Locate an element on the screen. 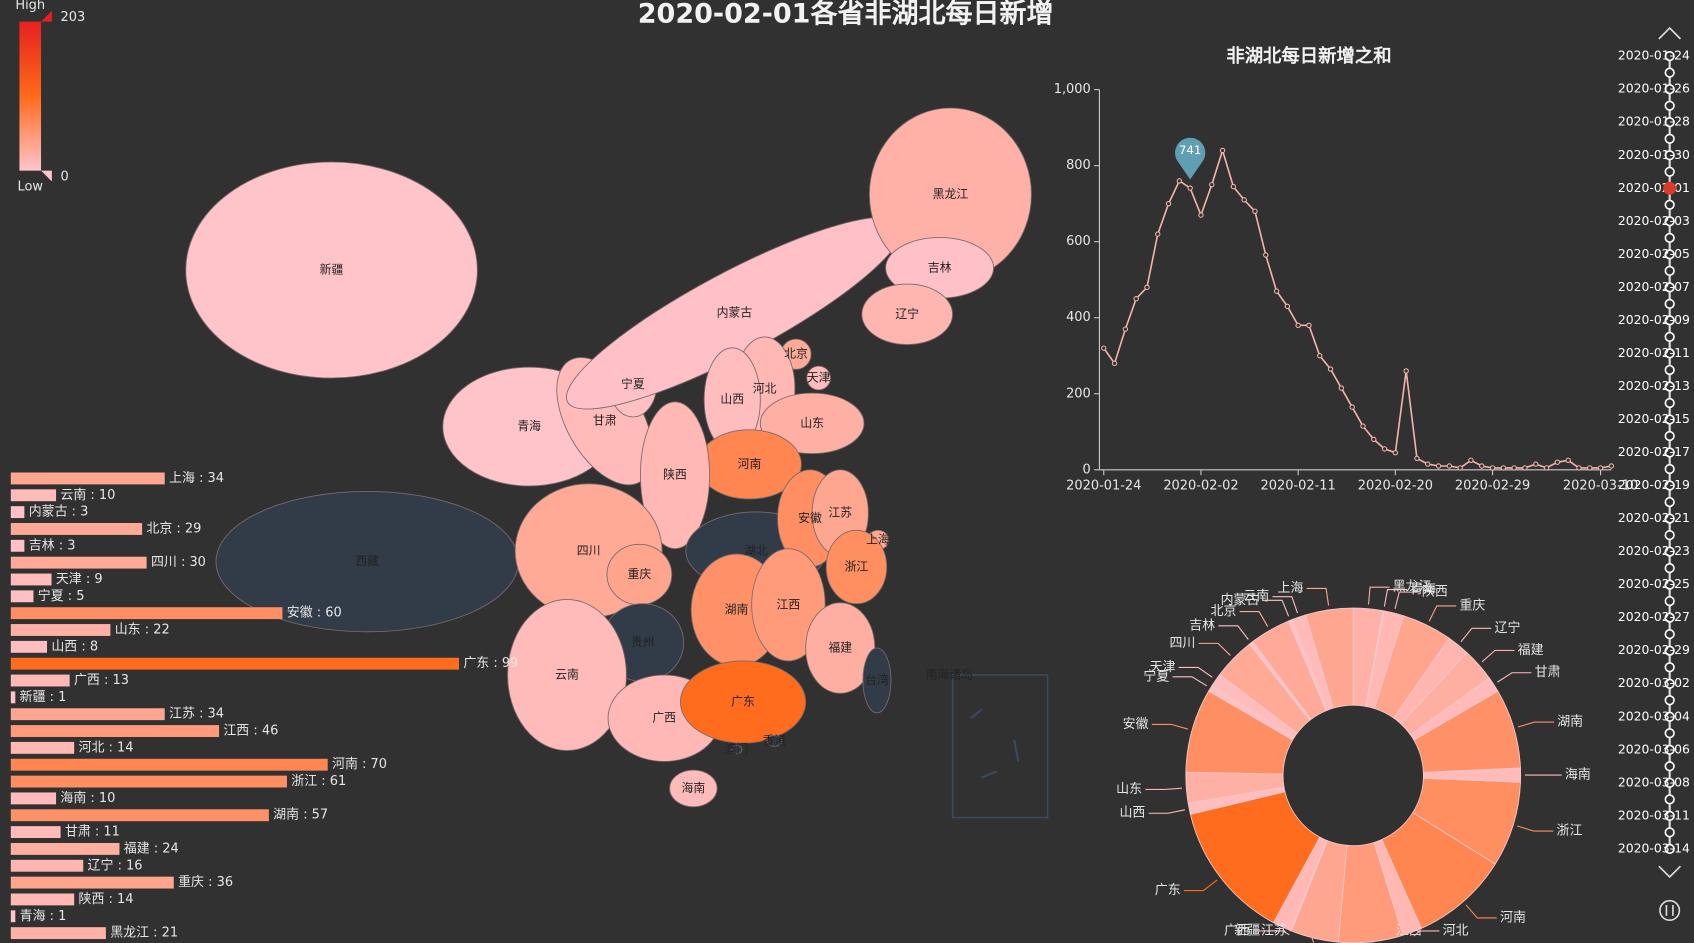  province-label: 云南 is located at coordinates (567, 675).